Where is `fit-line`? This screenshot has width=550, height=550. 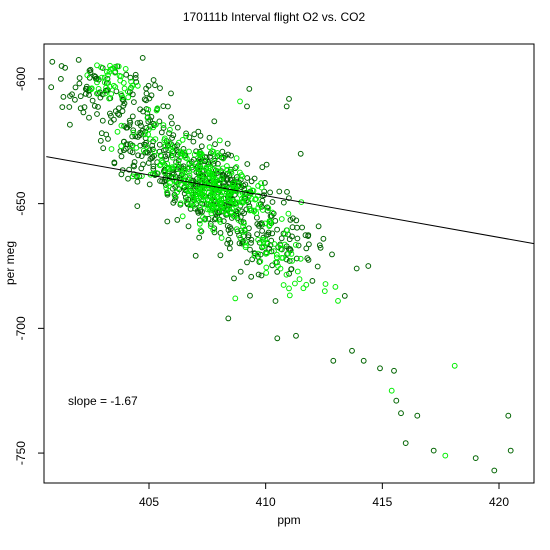 fit-line is located at coordinates (290, 200).